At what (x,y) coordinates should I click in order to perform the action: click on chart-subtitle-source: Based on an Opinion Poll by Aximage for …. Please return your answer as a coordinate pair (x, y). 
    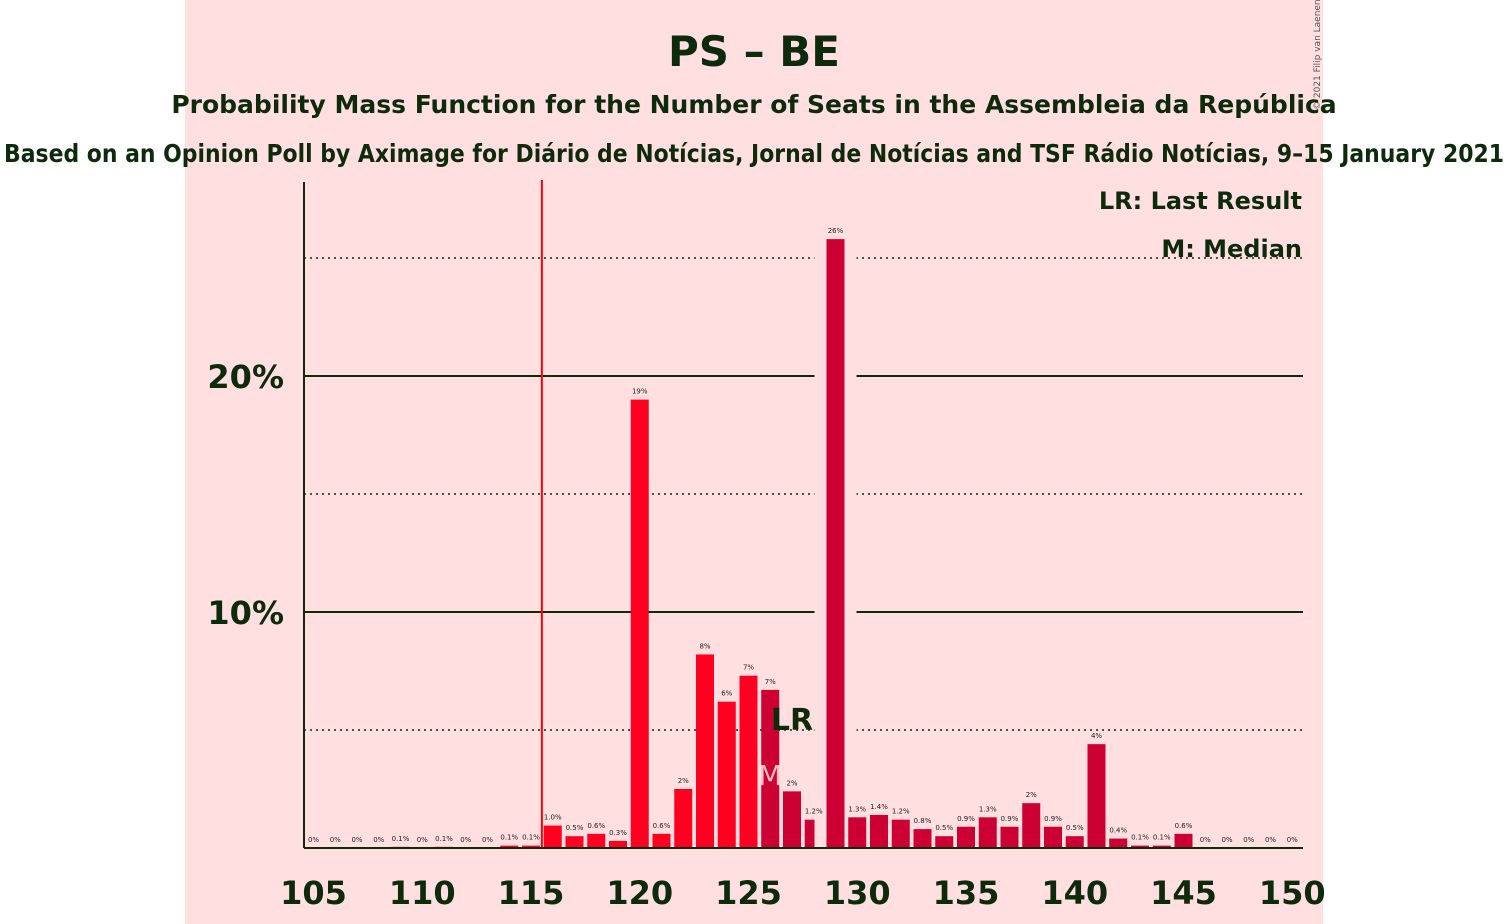
    Looking at the image, I should click on (754, 153).